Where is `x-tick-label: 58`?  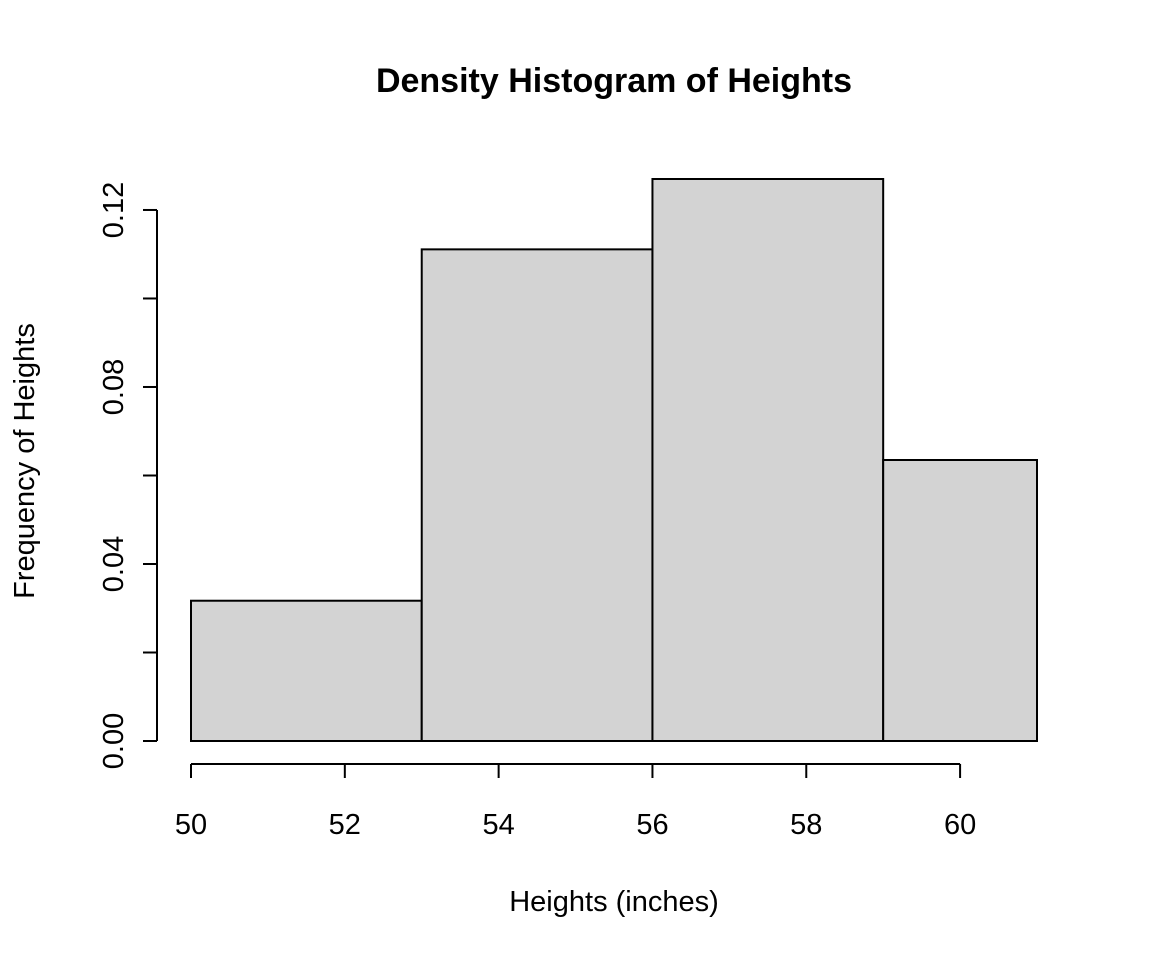
x-tick-label: 58 is located at coordinates (806, 825).